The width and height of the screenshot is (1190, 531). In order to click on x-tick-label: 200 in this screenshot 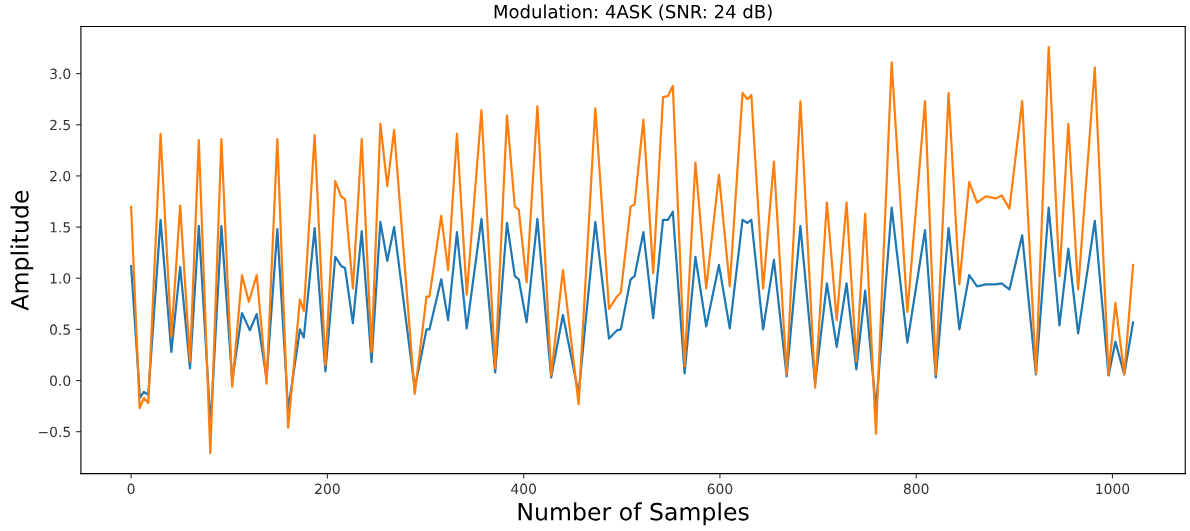, I will do `click(327, 489)`.